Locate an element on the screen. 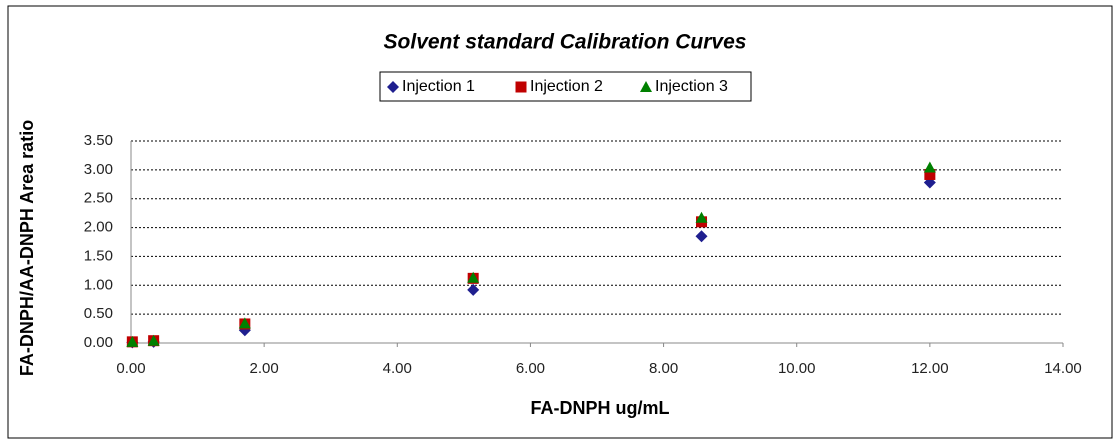  x-tick-label: 14.00 is located at coordinates (1063, 368).